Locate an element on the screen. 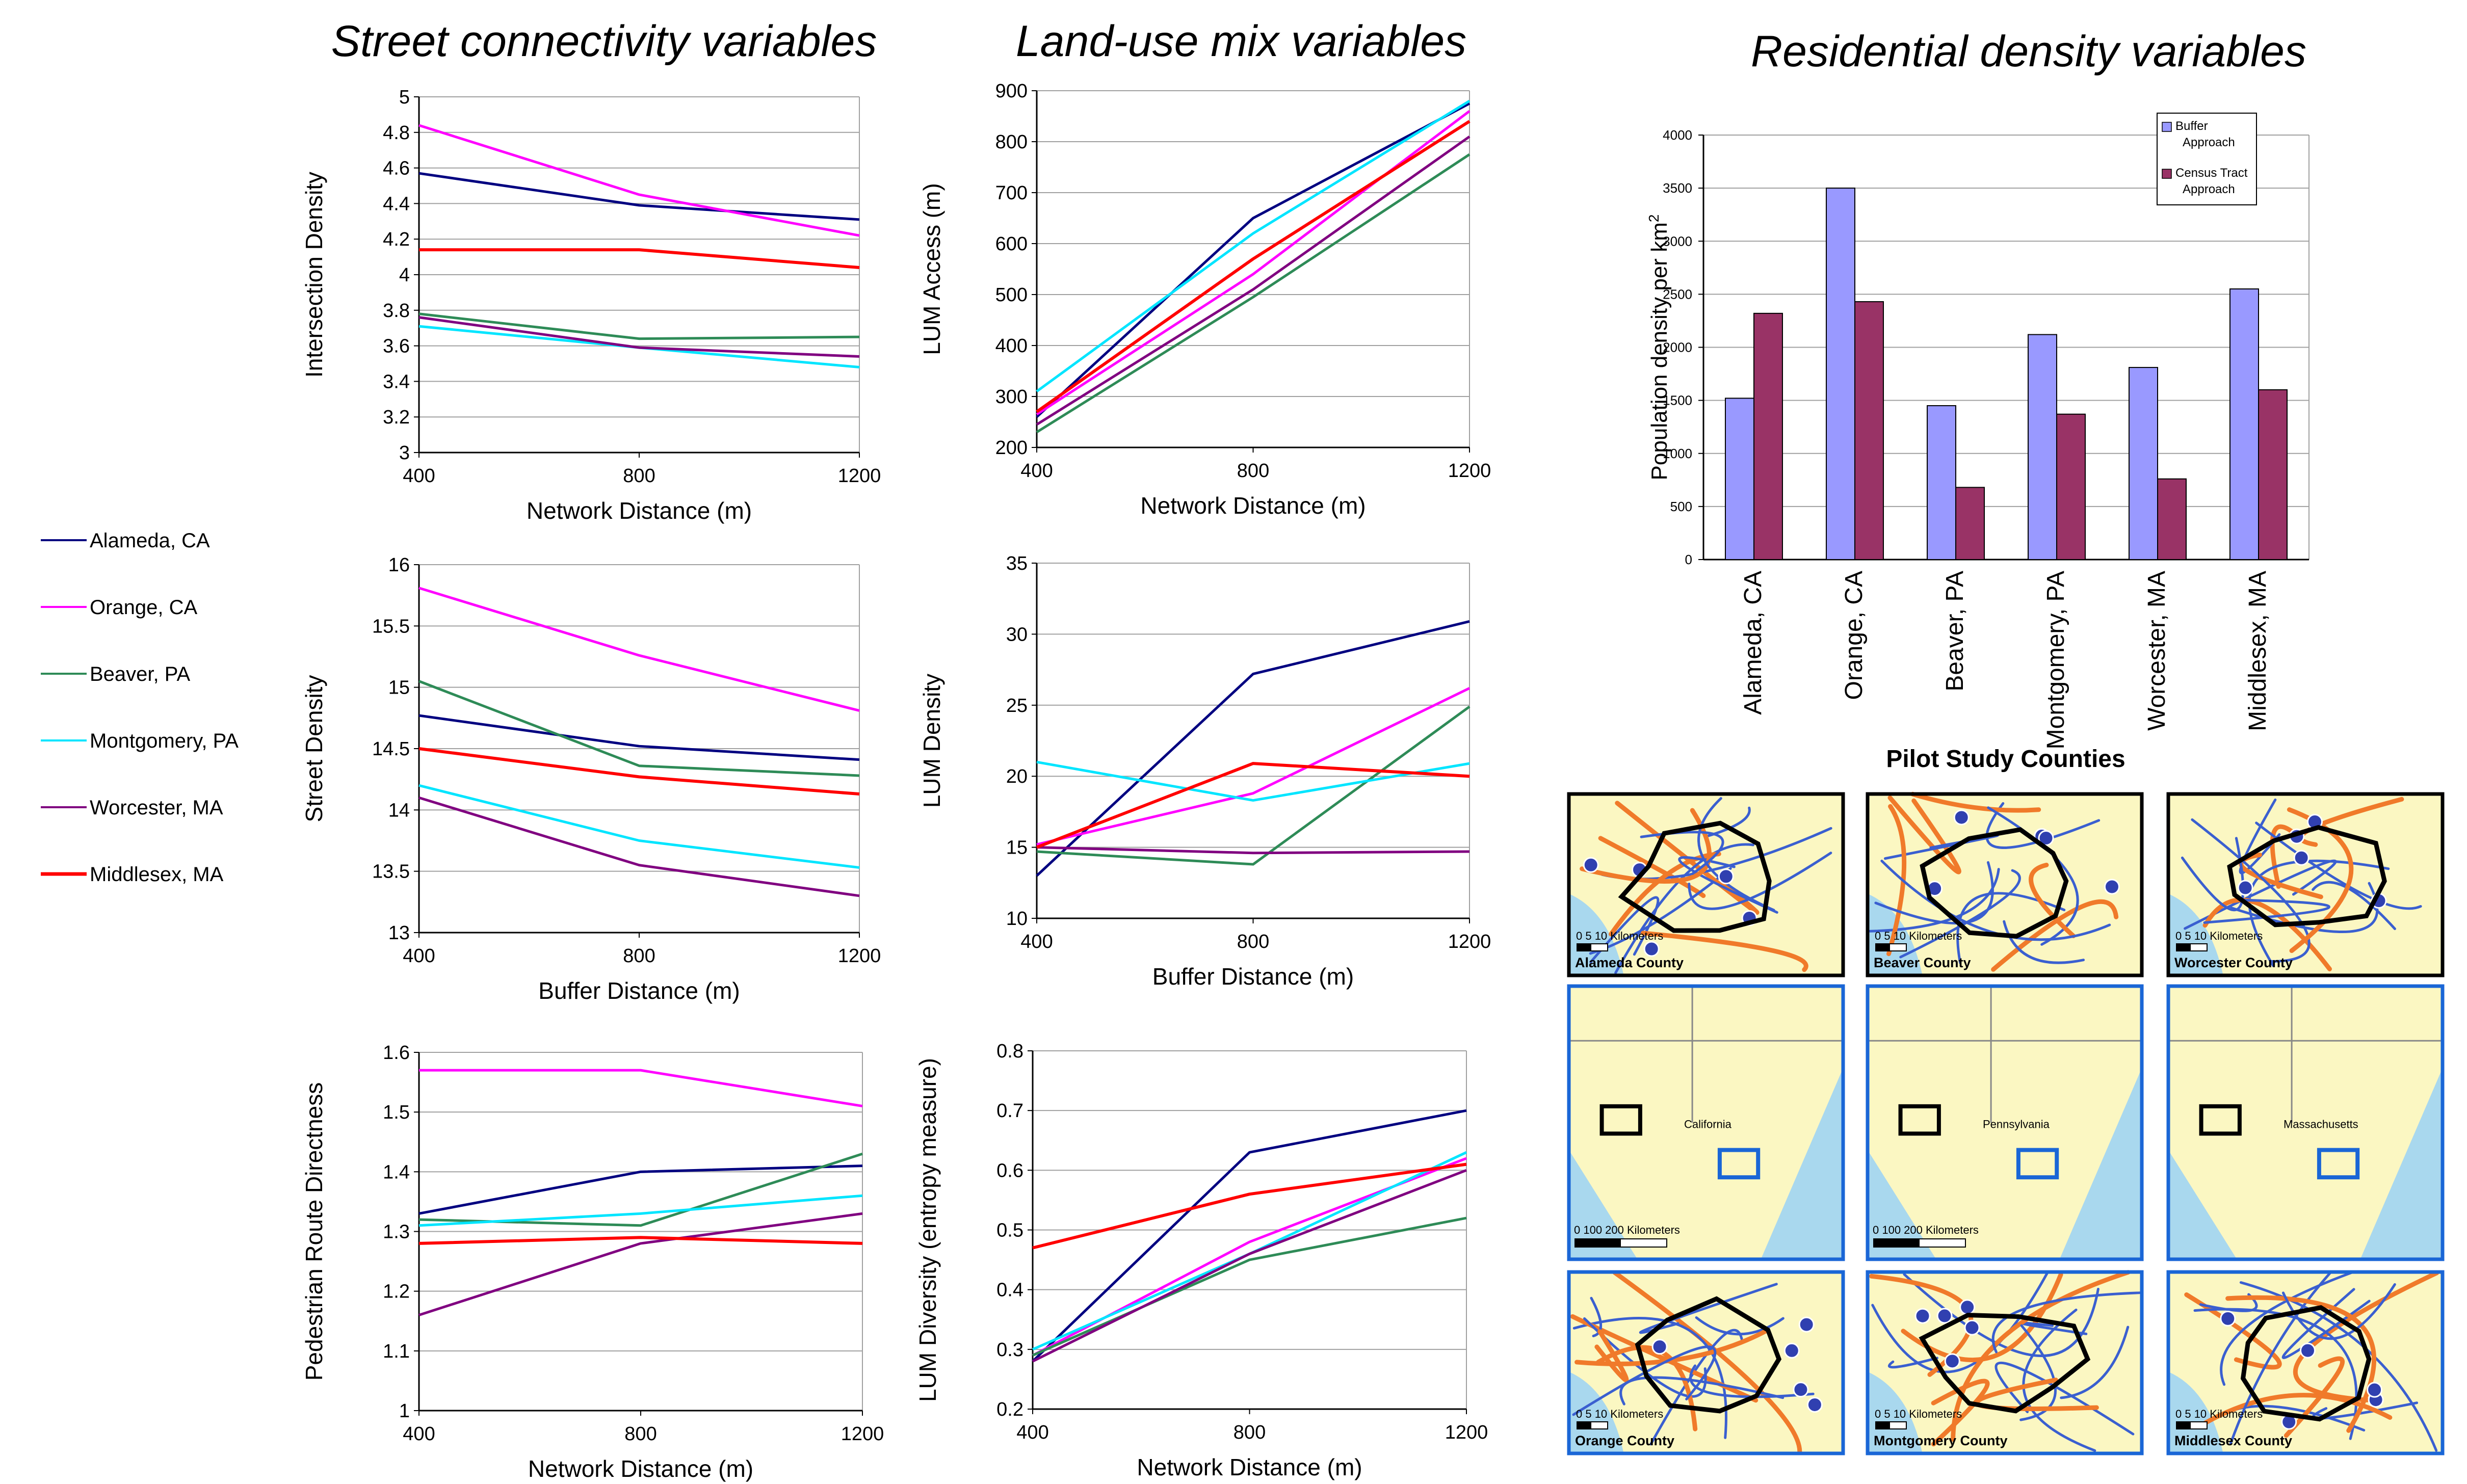 The width and height of the screenshot is (2467, 1484). map-panel: 0 5 10 Kilometers Montgomery County is located at coordinates (2005, 1362).